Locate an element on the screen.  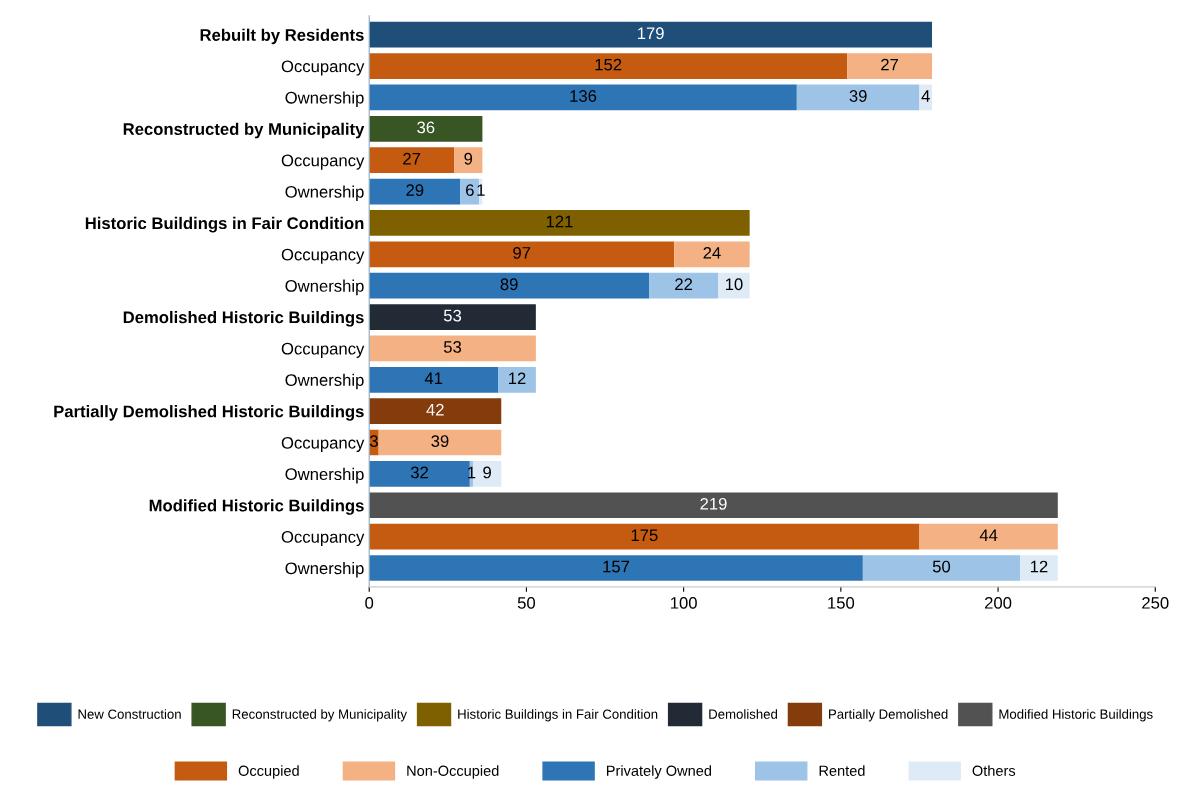
x-tick-label: 200 is located at coordinates (998, 602).